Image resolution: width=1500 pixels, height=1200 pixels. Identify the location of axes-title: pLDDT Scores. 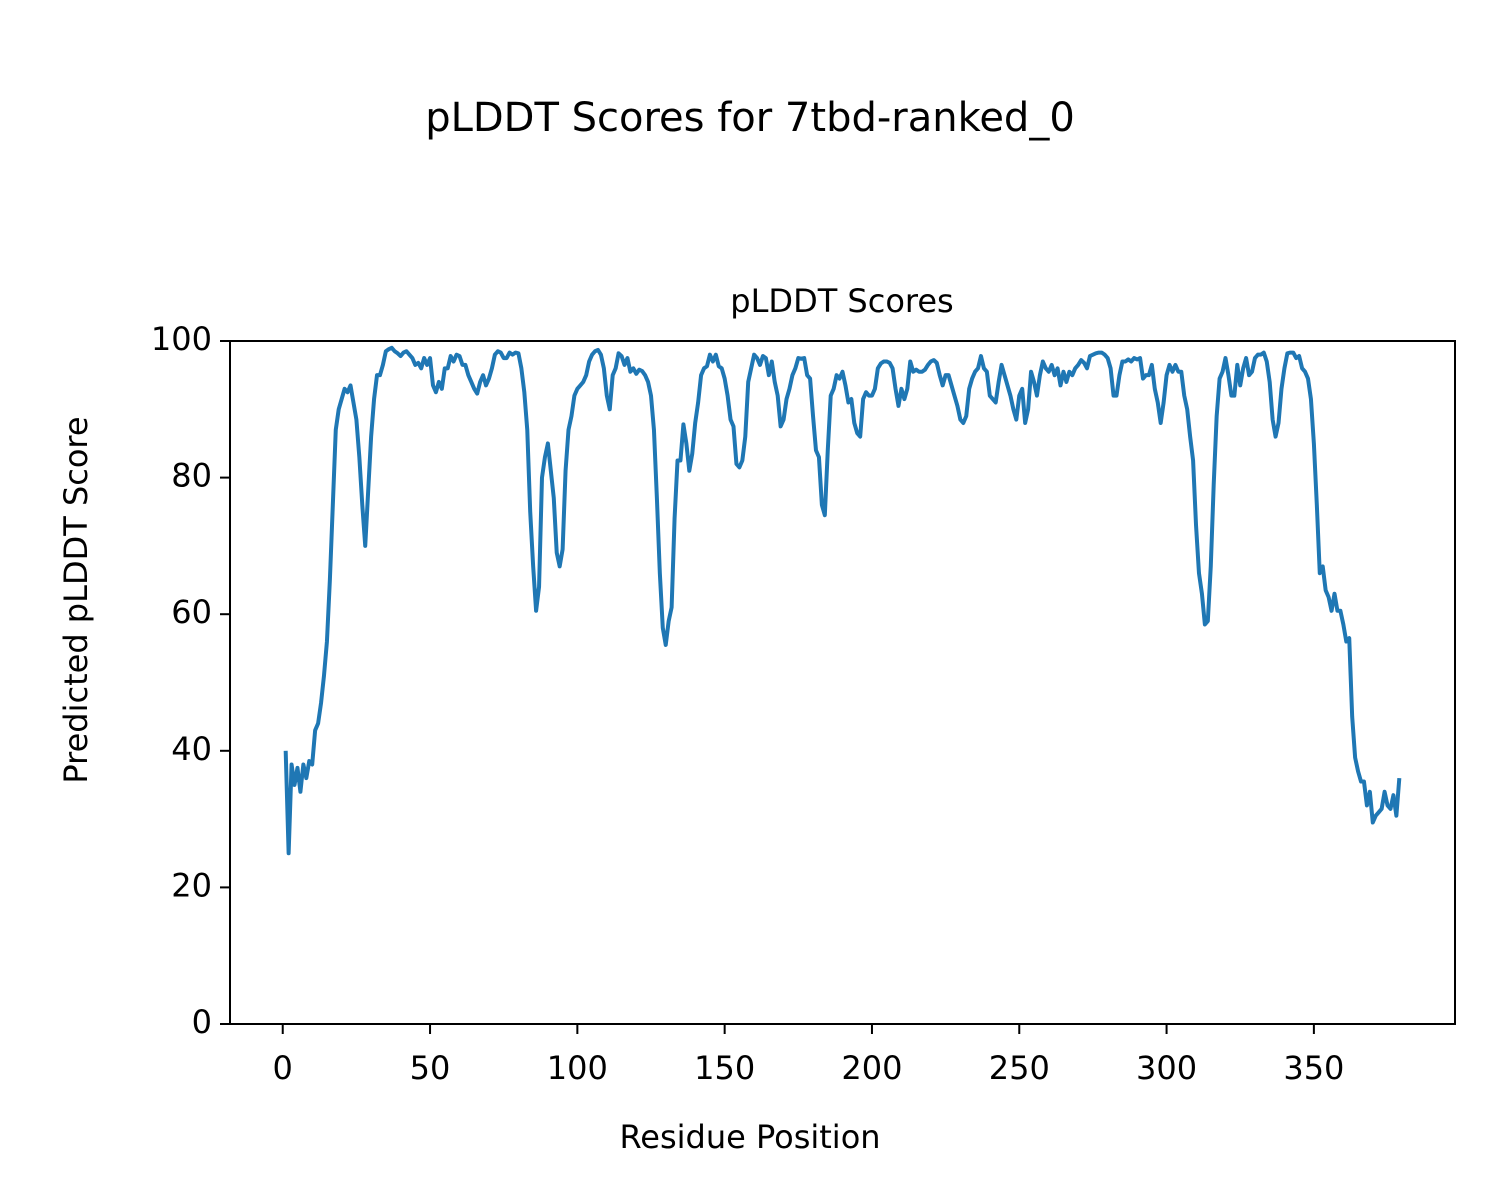
(841, 301).